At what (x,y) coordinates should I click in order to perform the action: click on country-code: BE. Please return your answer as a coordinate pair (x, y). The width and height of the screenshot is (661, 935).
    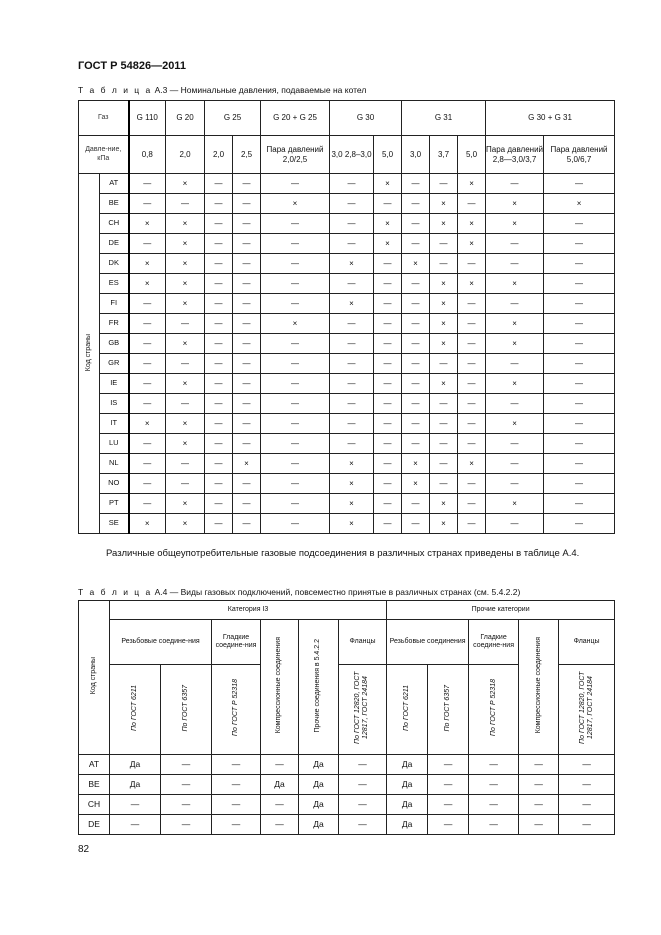
    Looking at the image, I should click on (94, 785).